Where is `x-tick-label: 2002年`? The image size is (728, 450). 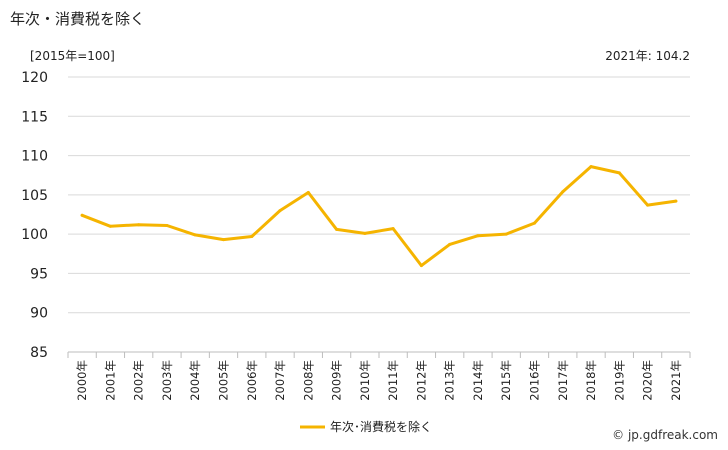 x-tick-label: 2002年 is located at coordinates (139, 380).